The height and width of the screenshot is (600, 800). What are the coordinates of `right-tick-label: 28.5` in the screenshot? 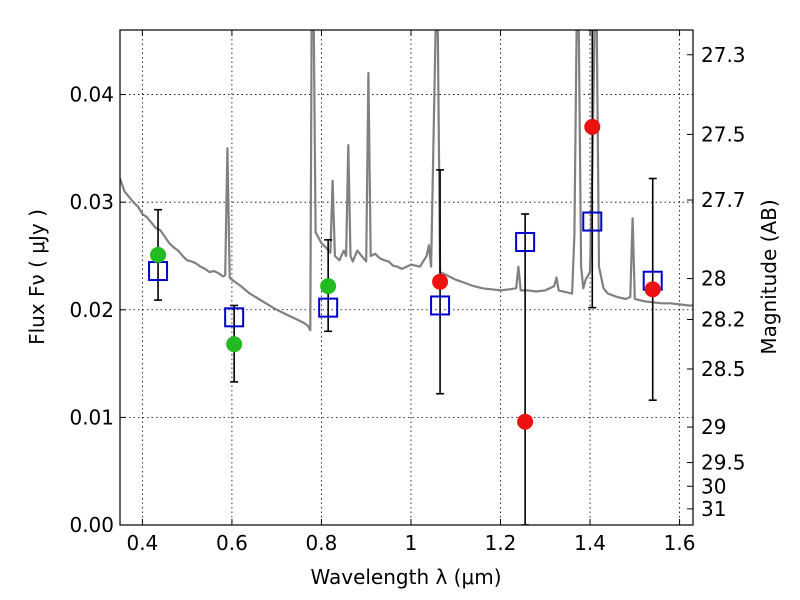 It's located at (723, 369).